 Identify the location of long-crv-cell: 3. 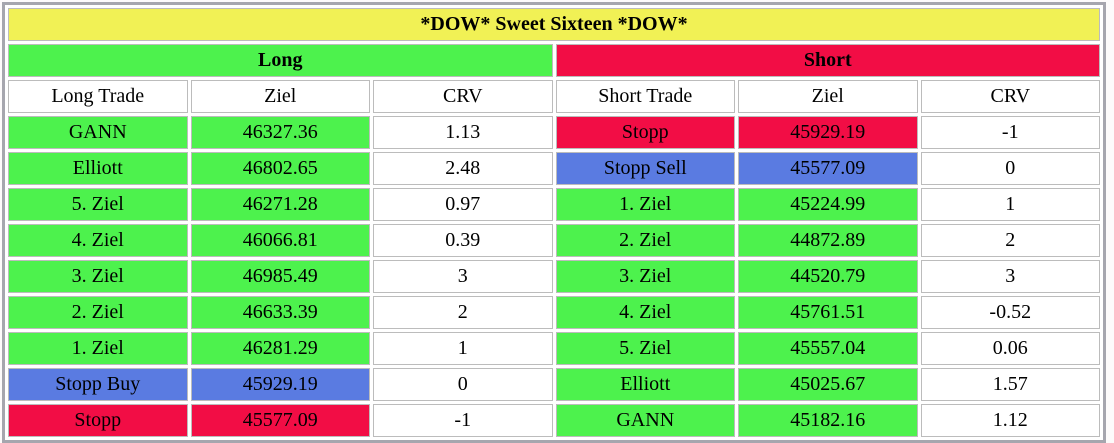
(463, 276).